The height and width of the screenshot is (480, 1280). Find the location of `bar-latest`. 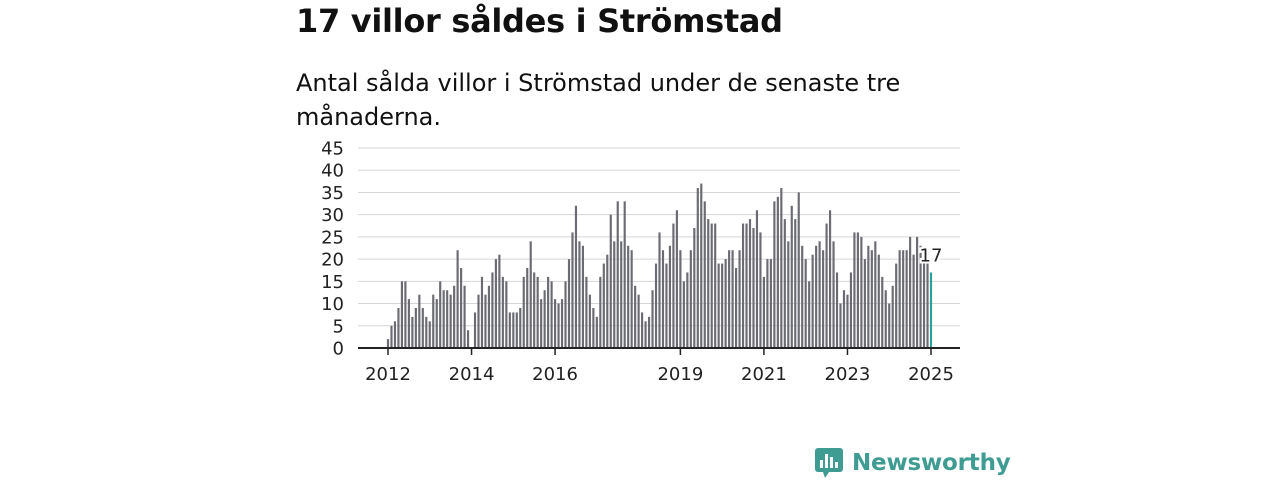

bar-latest is located at coordinates (931, 310).